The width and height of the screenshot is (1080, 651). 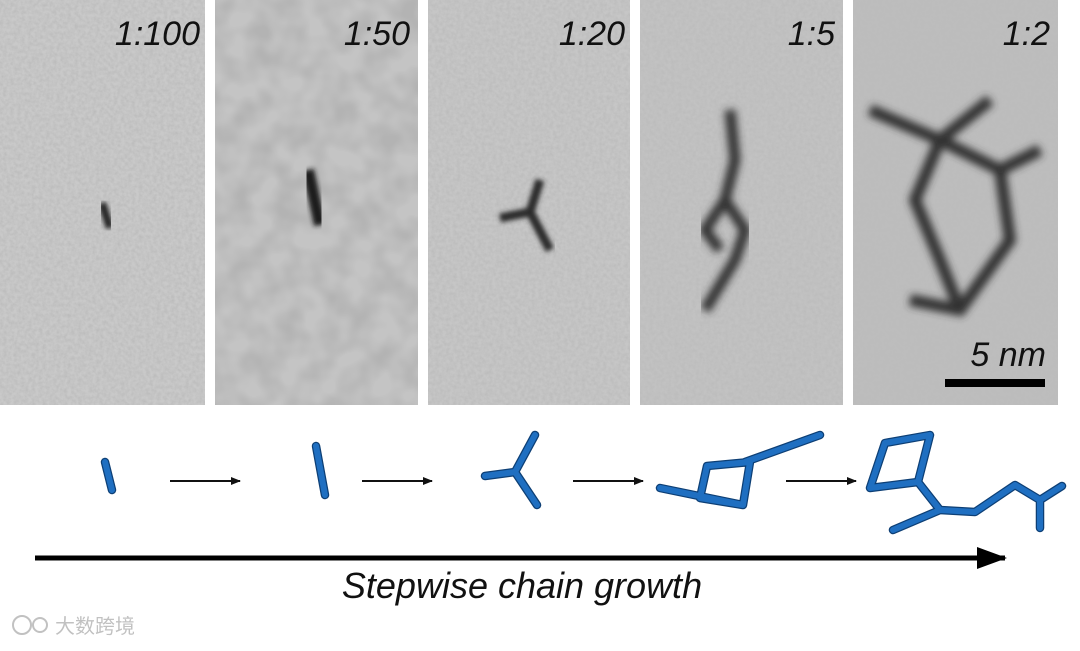 What do you see at coordinates (811, 34) in the screenshot?
I see `panel-label: 1:5` at bounding box center [811, 34].